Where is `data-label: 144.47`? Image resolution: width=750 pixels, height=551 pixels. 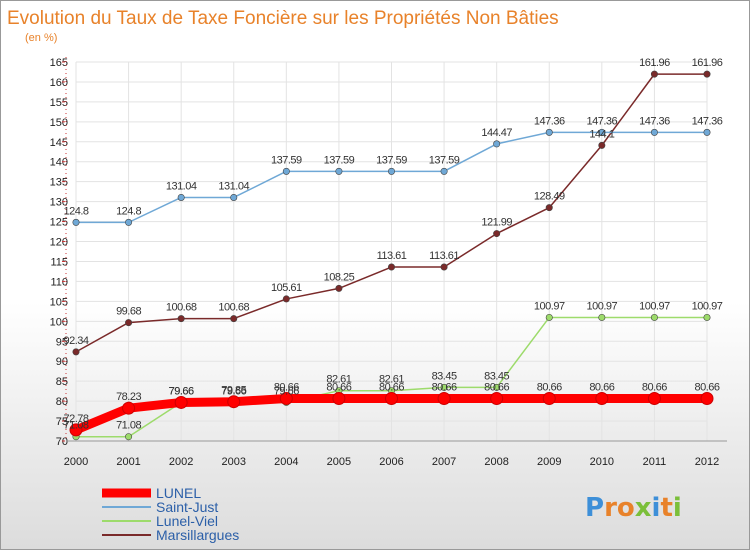 data-label: 144.47 is located at coordinates (496, 133).